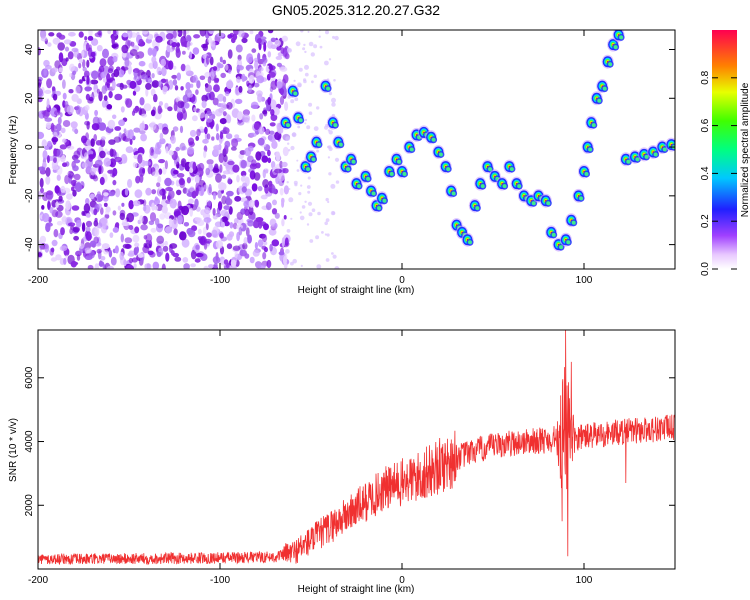  What do you see at coordinates (584, 580) in the screenshot?
I see `x-tick-label: 100` at bounding box center [584, 580].